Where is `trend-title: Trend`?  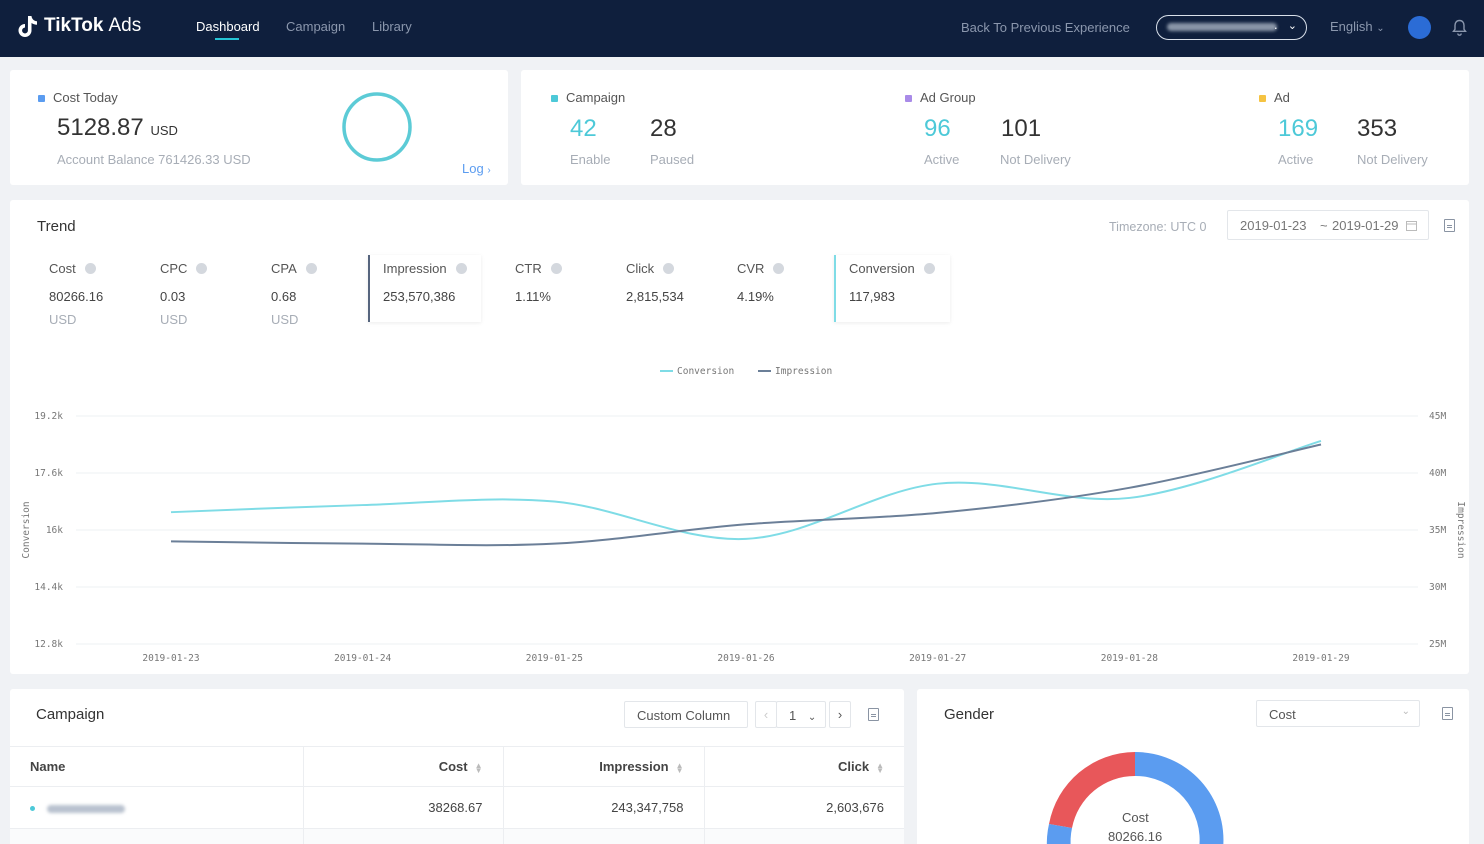 trend-title: Trend is located at coordinates (56, 226).